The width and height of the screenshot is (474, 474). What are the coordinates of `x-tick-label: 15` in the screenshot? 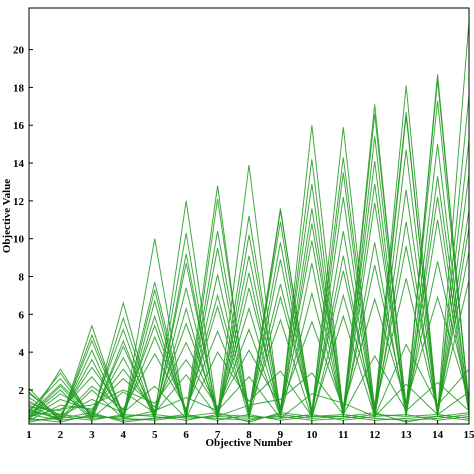 It's located at (469, 435).